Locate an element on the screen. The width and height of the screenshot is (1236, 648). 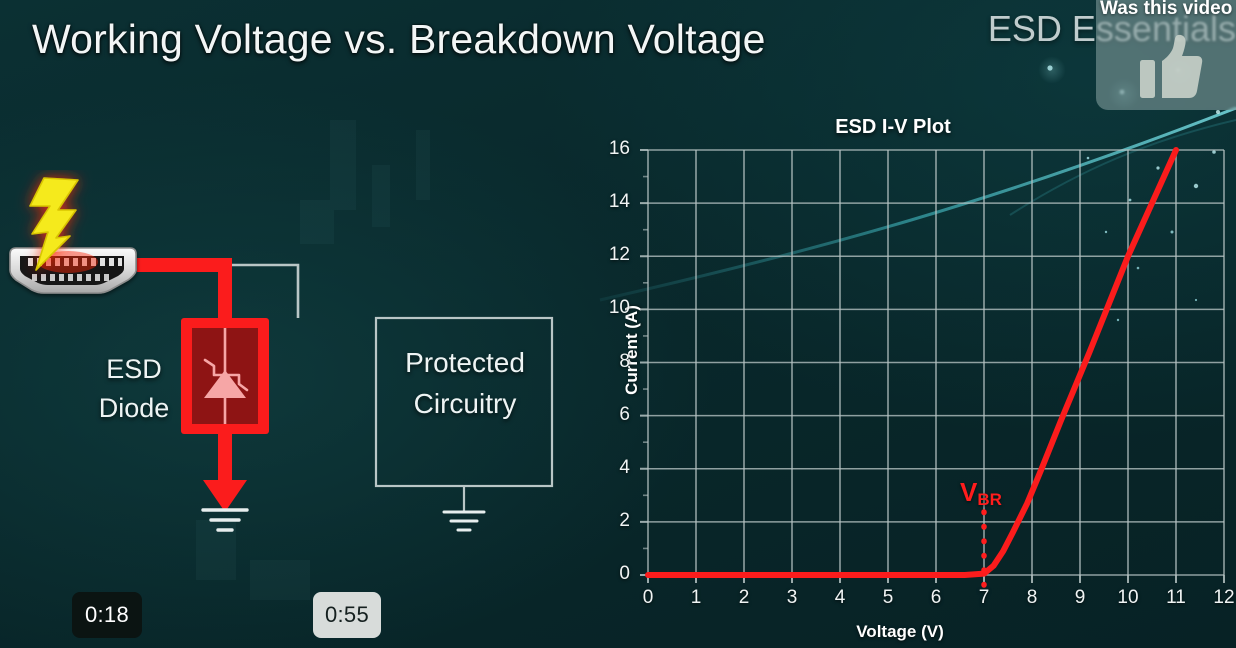
protected-circuitry-label-line2: Circuitry is located at coordinates (465, 404).